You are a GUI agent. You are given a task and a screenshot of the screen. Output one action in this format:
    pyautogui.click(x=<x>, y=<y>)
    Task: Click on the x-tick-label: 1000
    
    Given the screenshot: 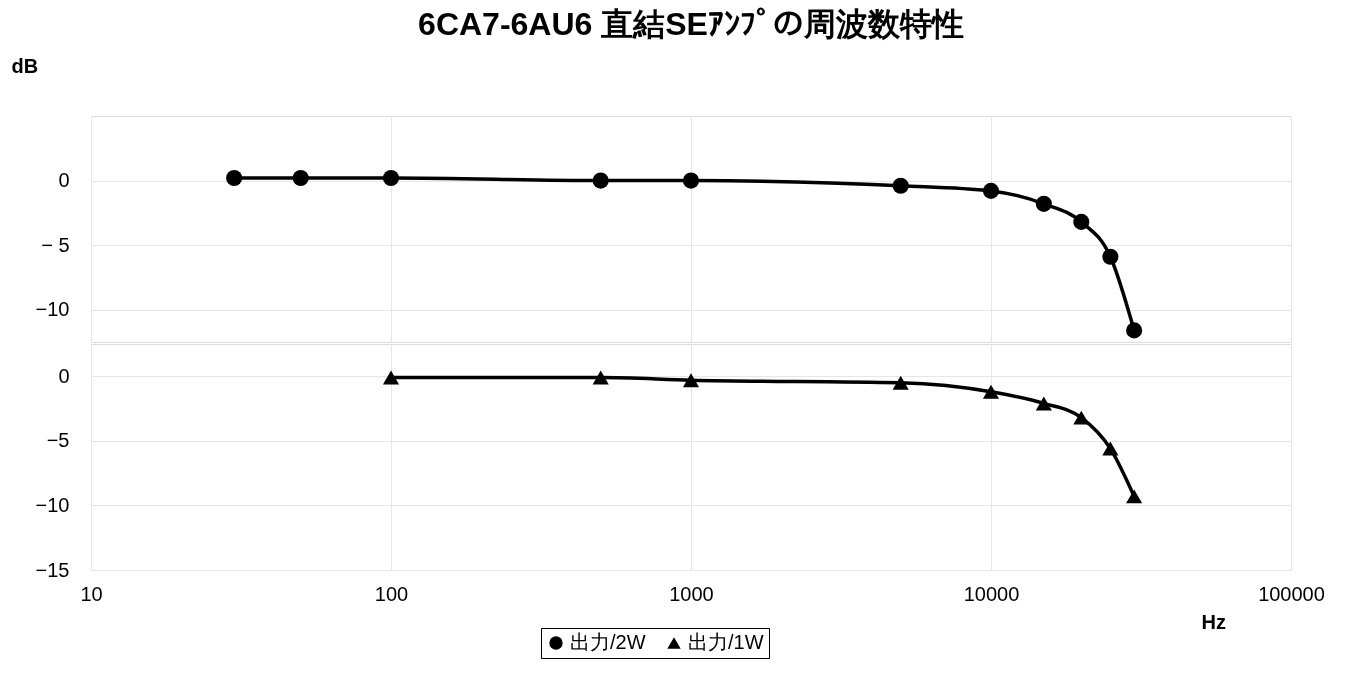 What is the action you would take?
    pyautogui.click(x=691, y=593)
    